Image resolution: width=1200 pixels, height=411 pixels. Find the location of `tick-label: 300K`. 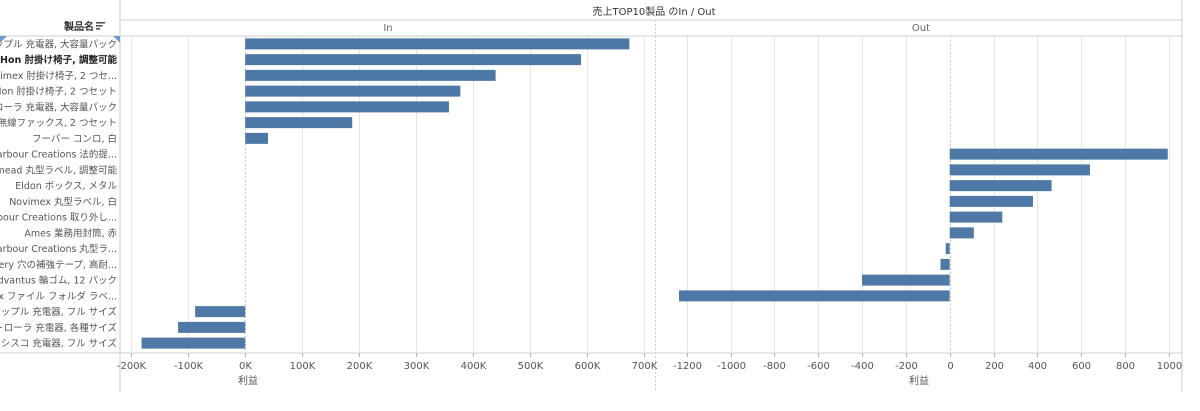

tick-label: 300K is located at coordinates (417, 366).